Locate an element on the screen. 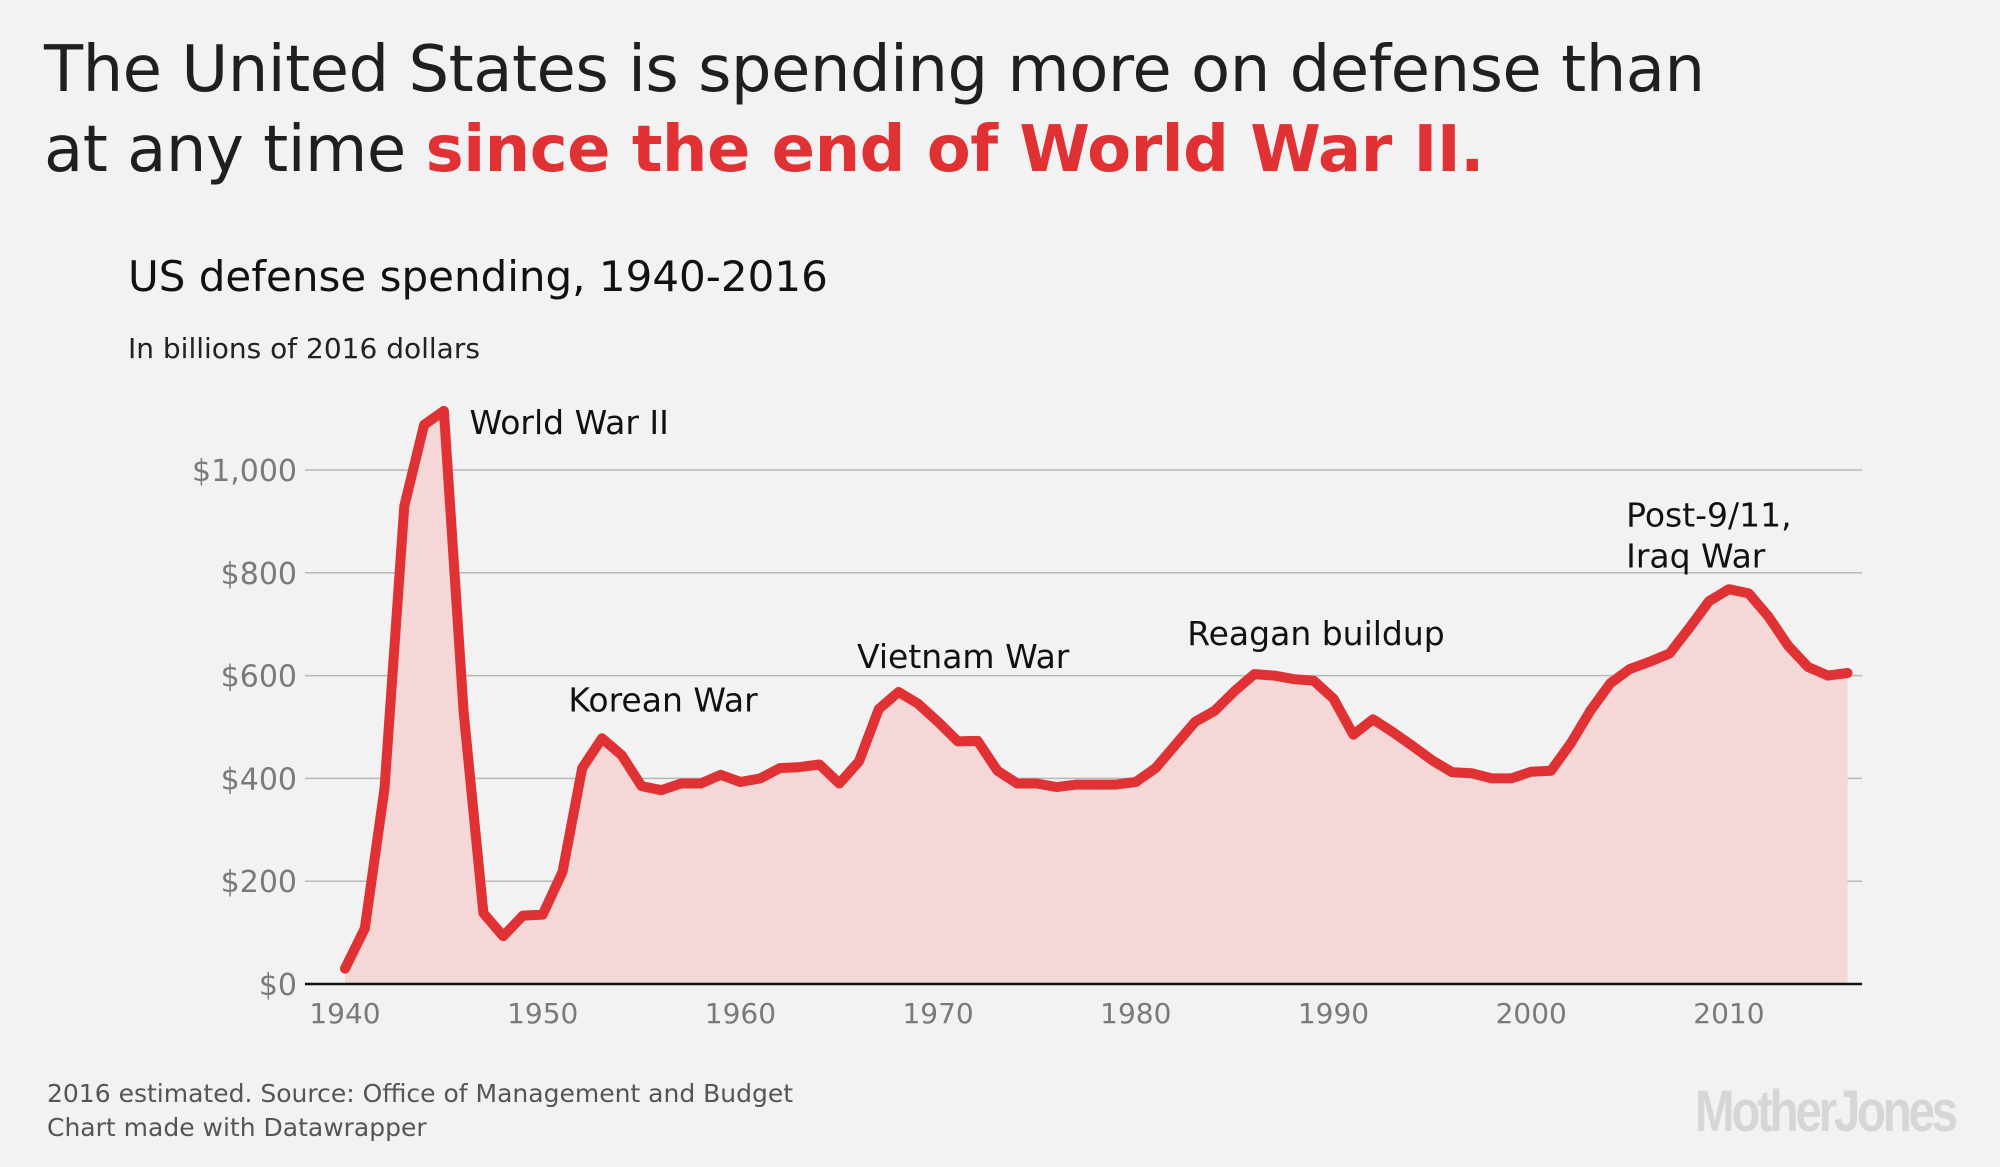 The image size is (2000, 1167). x-tick-label: 1940 is located at coordinates (344, 1013).